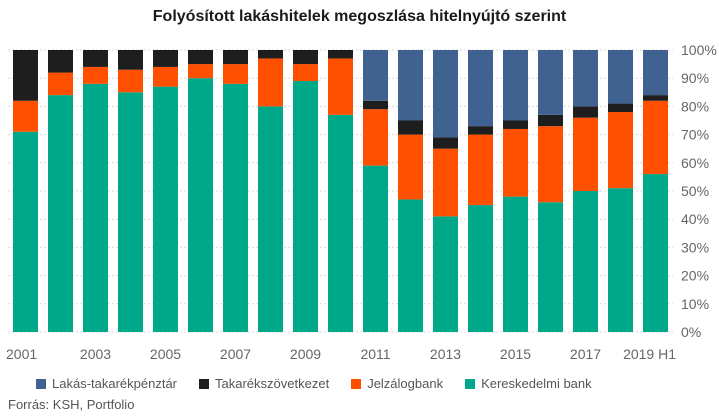 The image size is (719, 416). Describe the element at coordinates (691, 332) in the screenshot. I see `y-tick-label: 0%` at that location.